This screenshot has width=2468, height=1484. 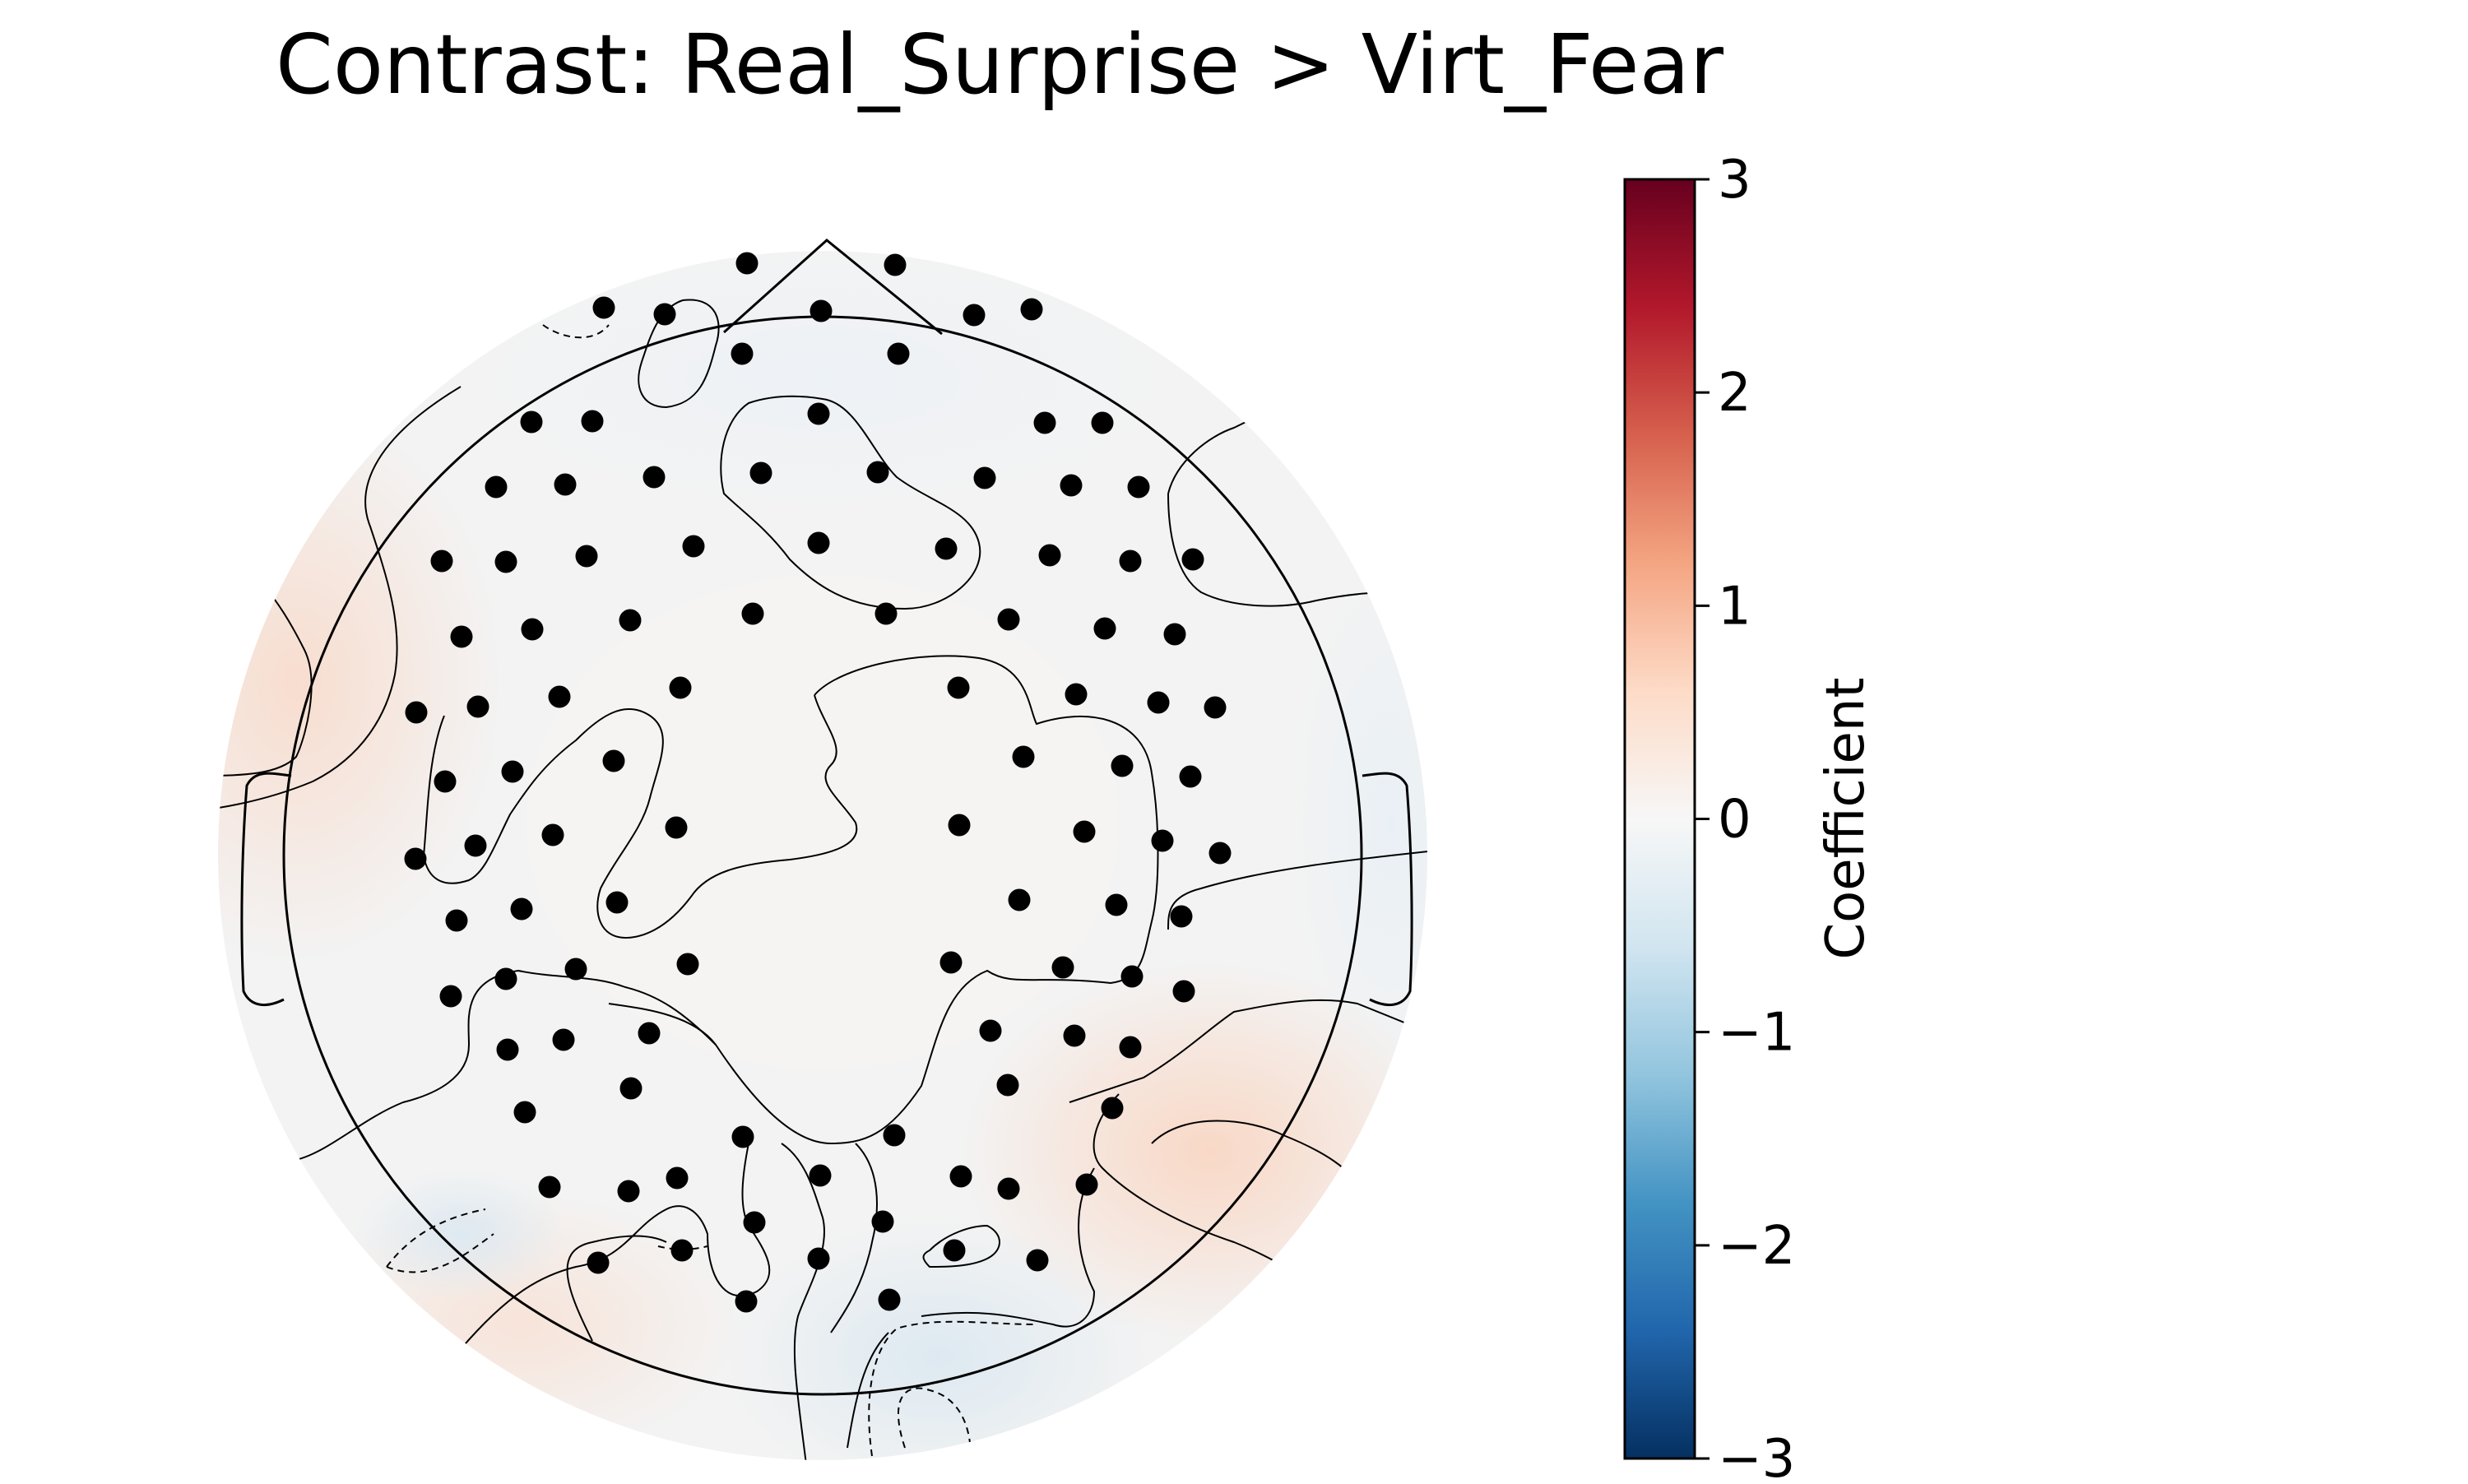 What do you see at coordinates (1387, 889) in the screenshot?
I see `right-ear` at bounding box center [1387, 889].